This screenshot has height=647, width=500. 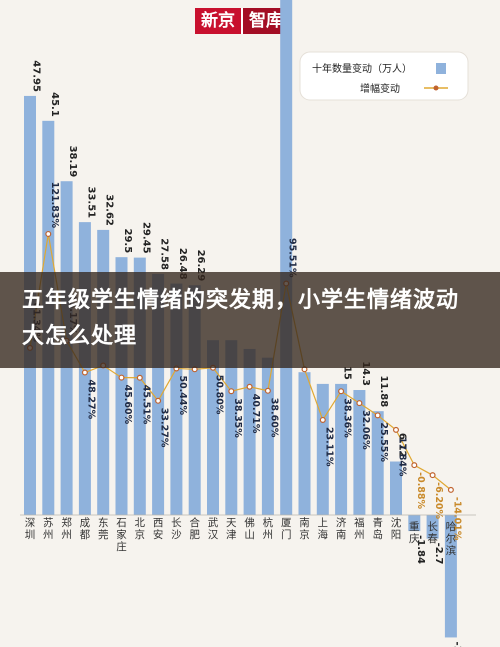 I want to click on pct-value-label: 40.71%, so click(x=255, y=414).